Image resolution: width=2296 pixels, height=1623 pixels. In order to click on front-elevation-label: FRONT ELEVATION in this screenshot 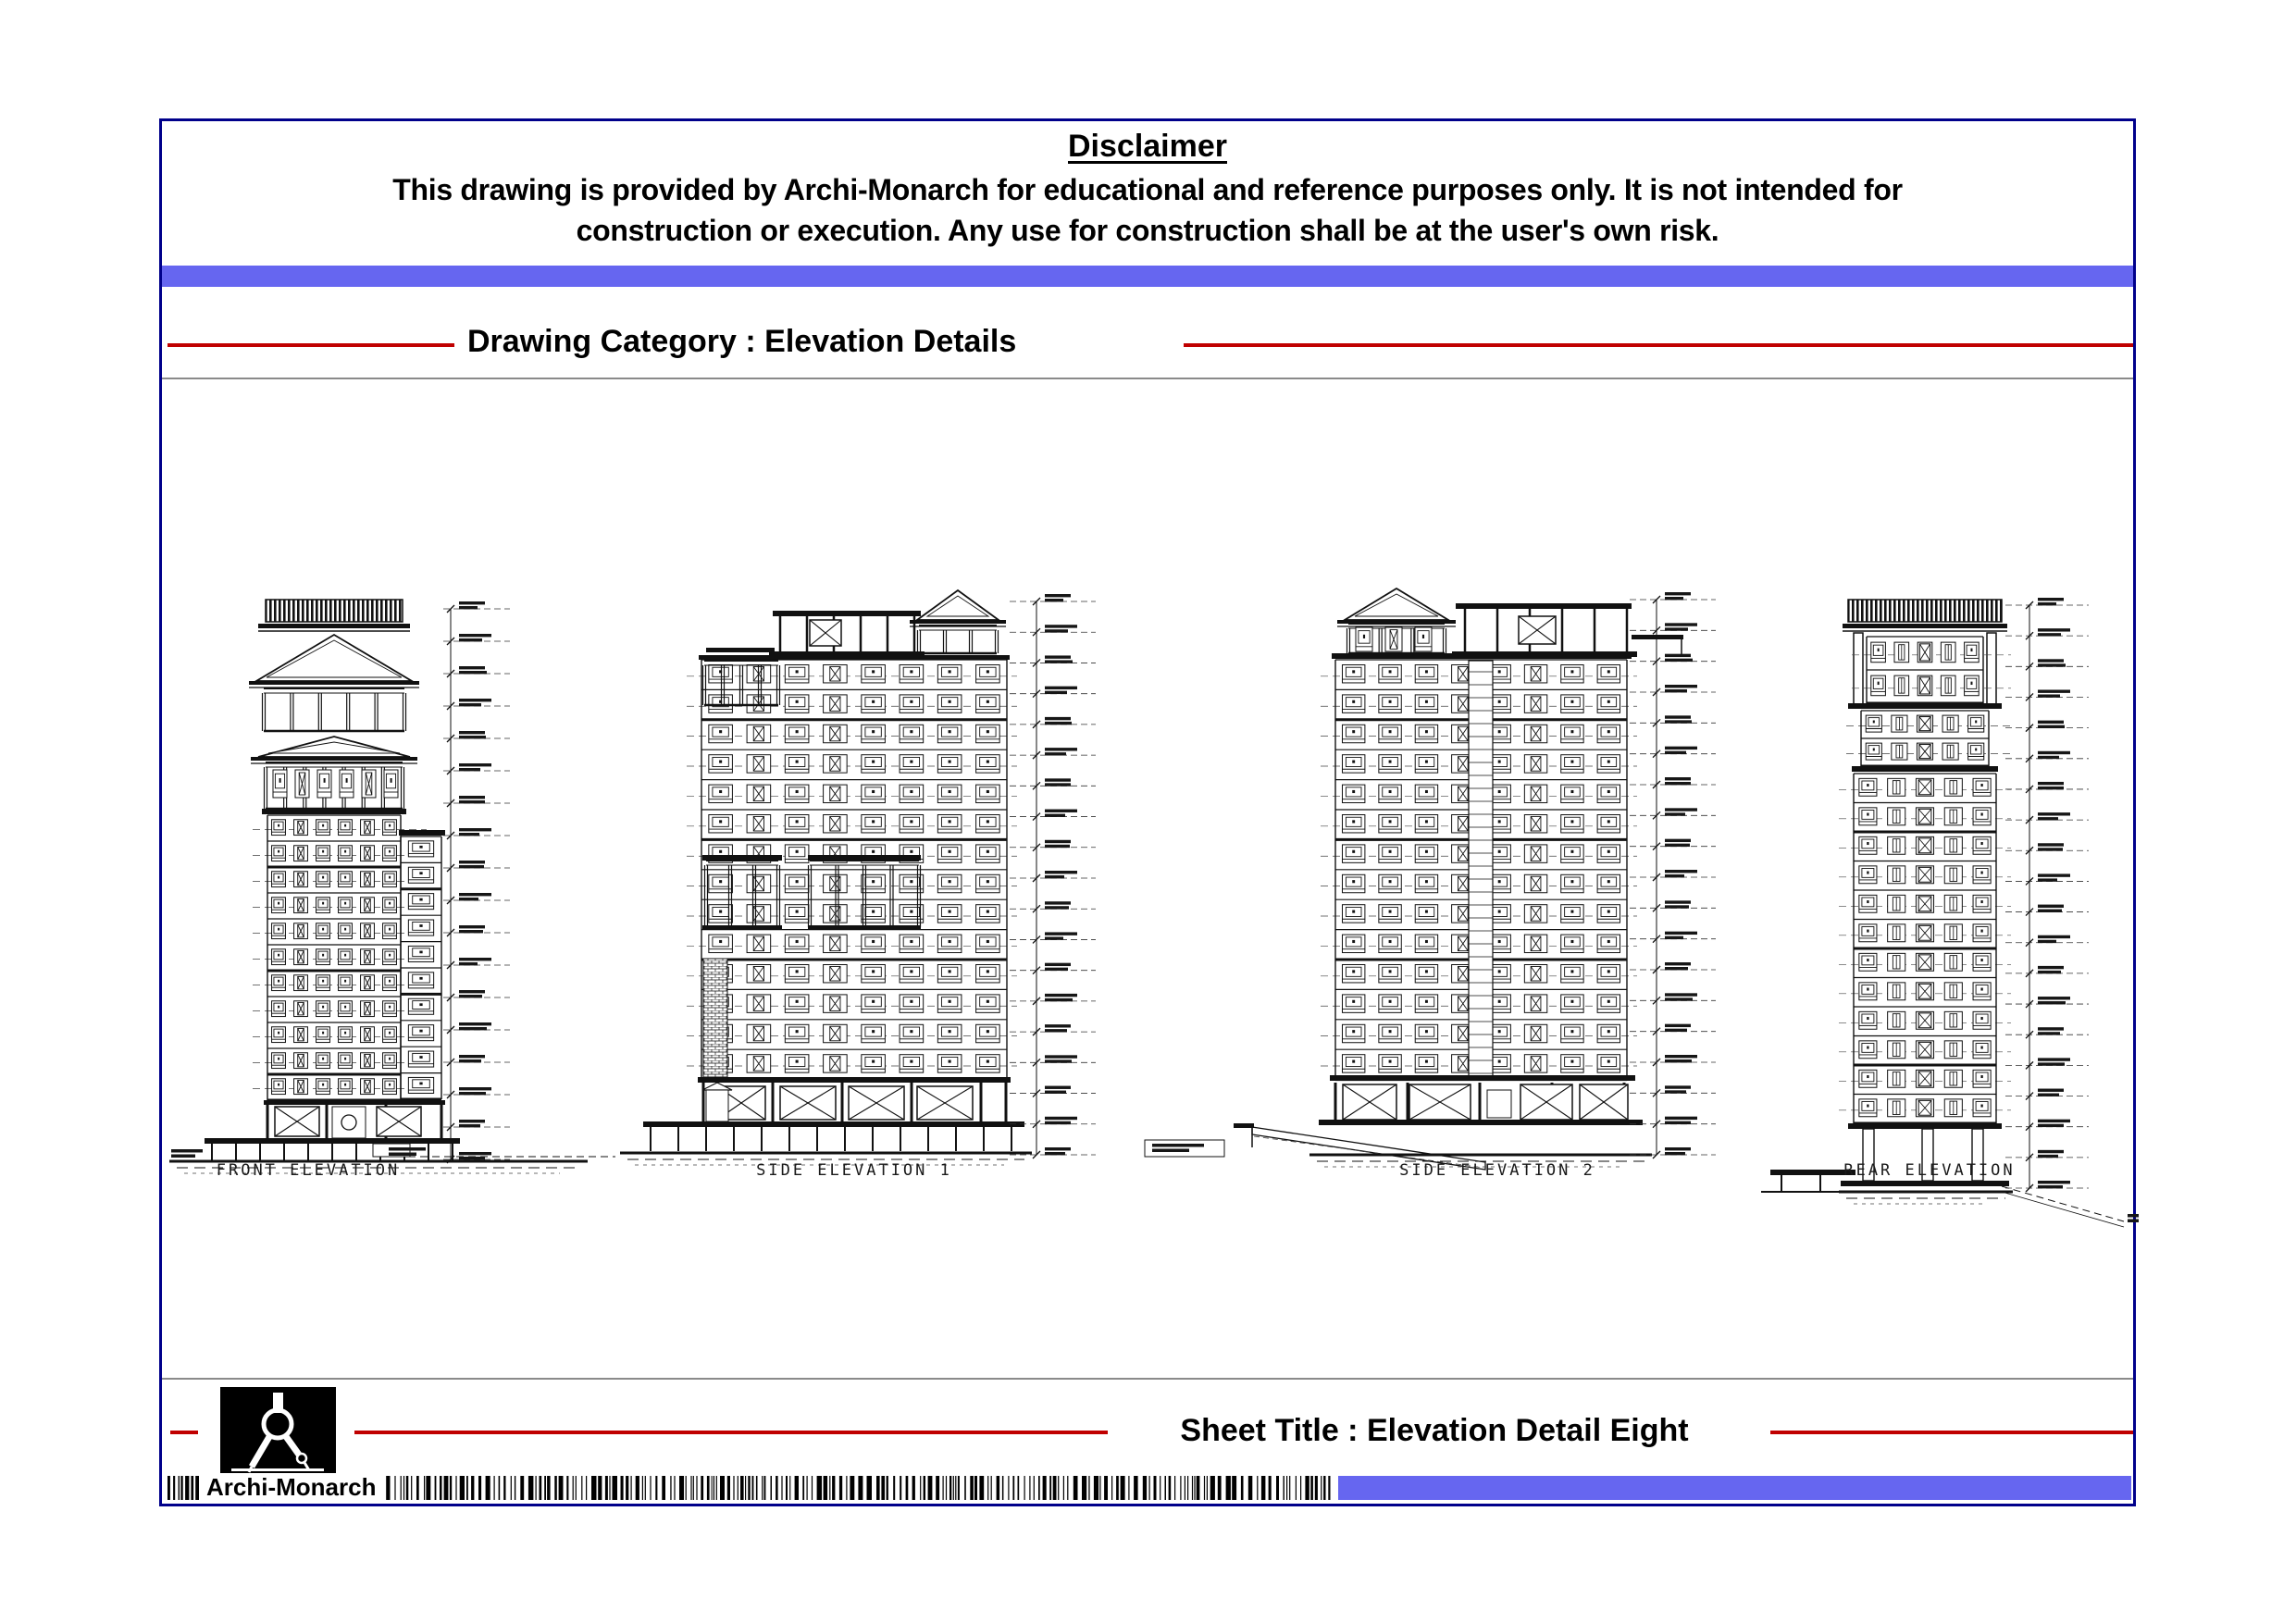, I will do `click(309, 1170)`.